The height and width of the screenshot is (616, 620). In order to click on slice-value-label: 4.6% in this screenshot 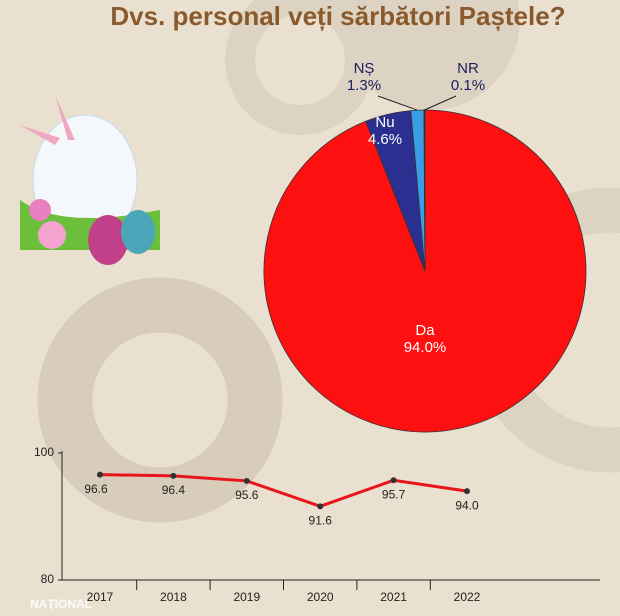, I will do `click(385, 139)`.